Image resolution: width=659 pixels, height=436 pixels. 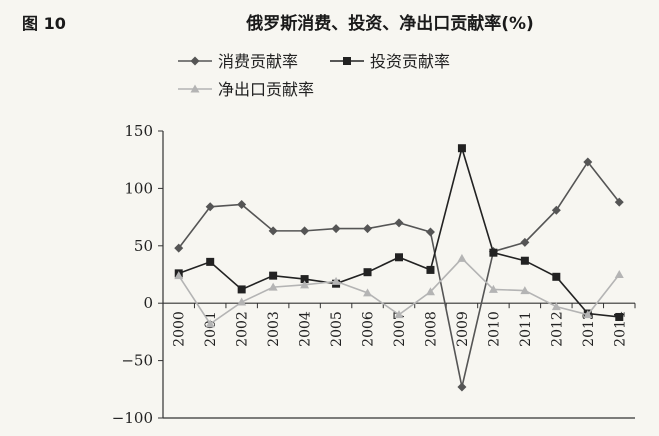 I want to click on legend-label: 投资贡献率, so click(x=410, y=61).